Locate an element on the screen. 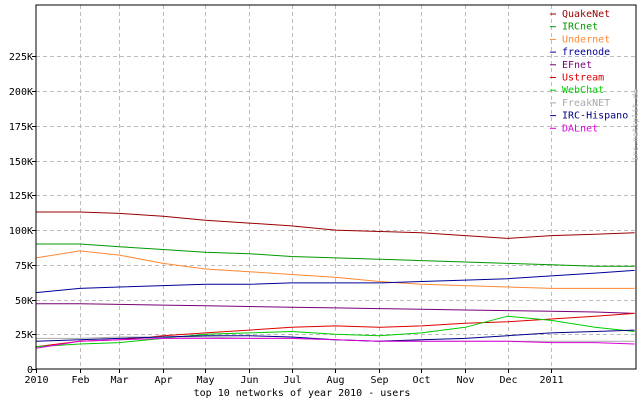 The image size is (640, 400). x-tick-label: Feb is located at coordinates (80, 380).